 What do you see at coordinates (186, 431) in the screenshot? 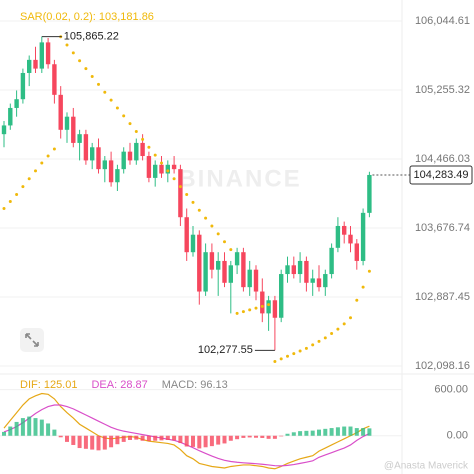
I see `macd-line` at bounding box center [186, 431].